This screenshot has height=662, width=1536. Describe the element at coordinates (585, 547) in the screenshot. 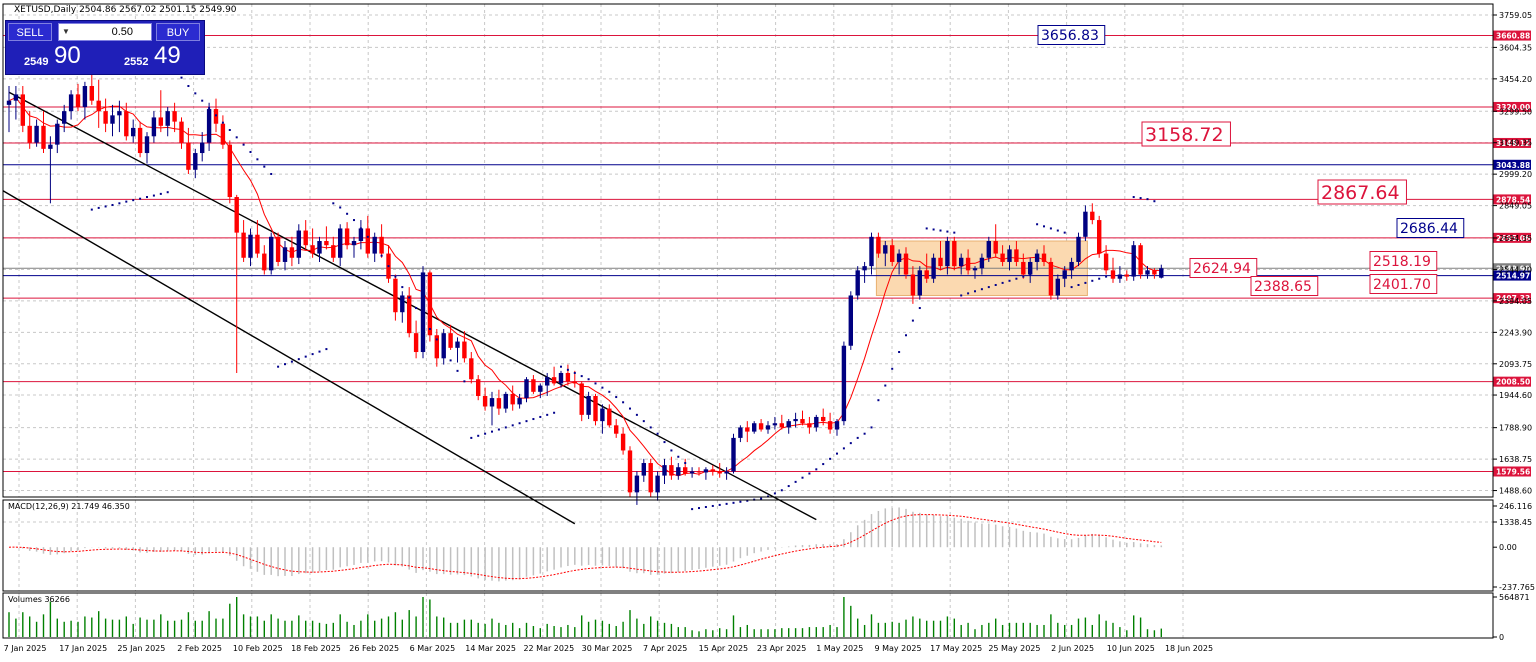

I see `macd-signal-line` at that location.